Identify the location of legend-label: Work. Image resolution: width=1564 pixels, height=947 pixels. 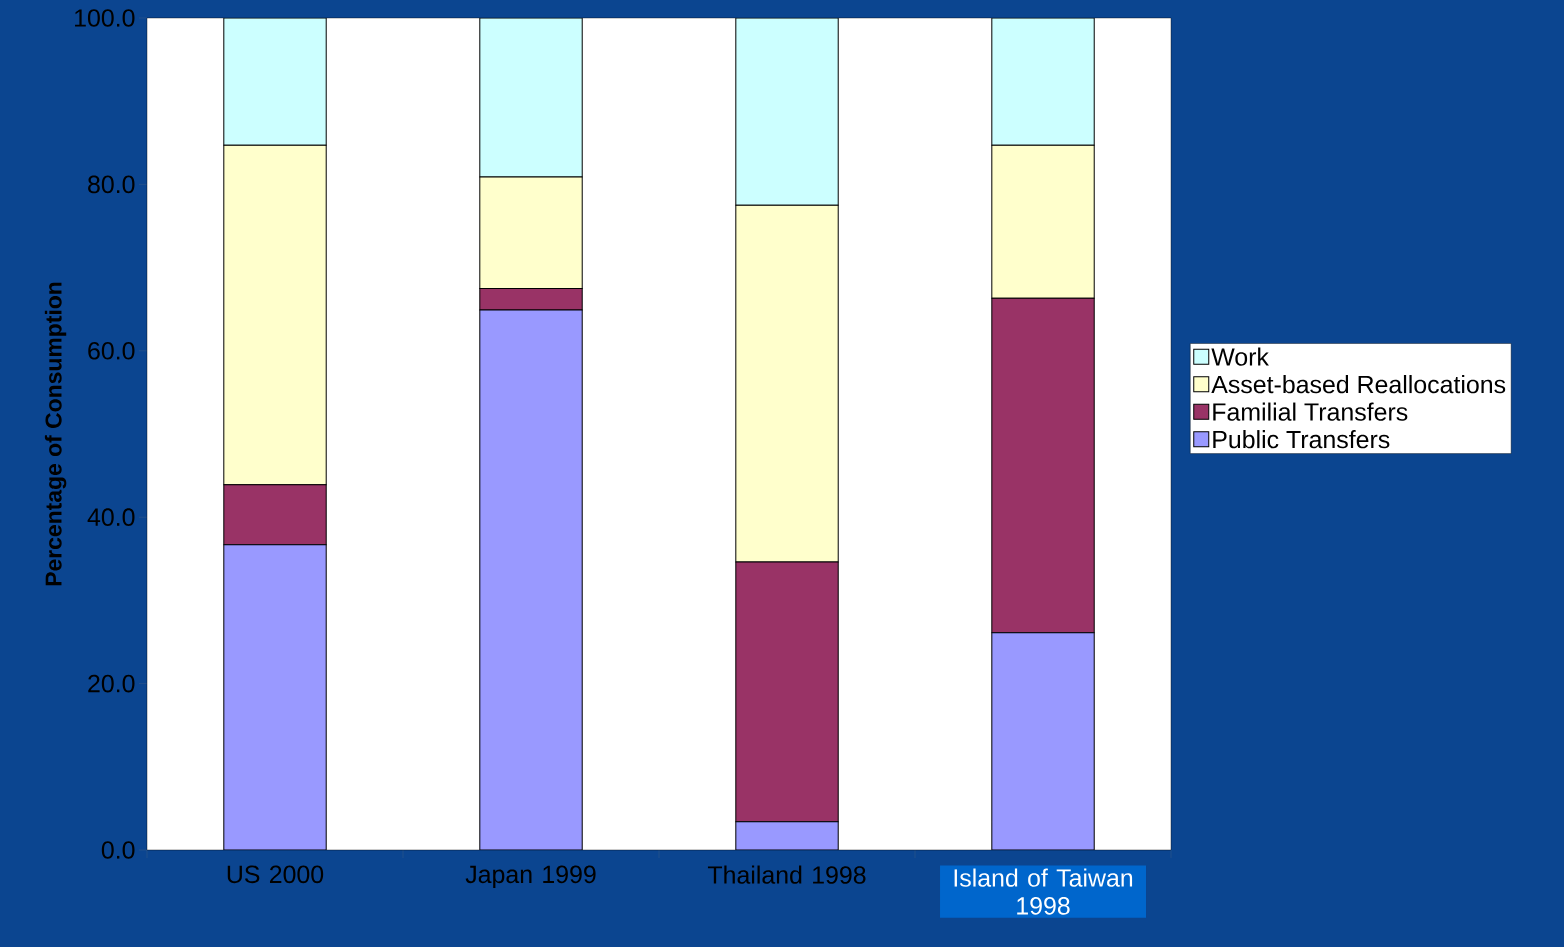
(1240, 356).